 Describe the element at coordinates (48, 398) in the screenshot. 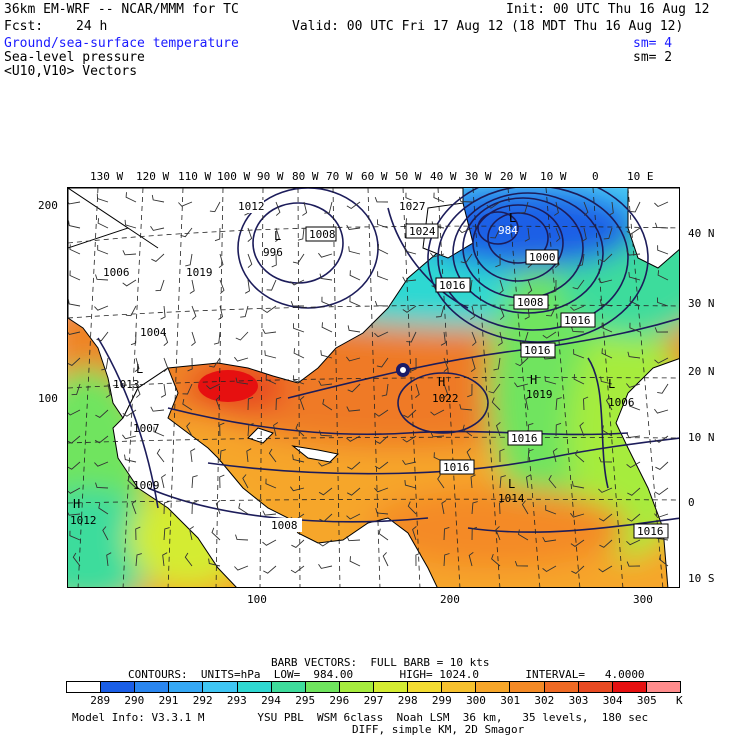

I see `grid-y-label: 100` at that location.